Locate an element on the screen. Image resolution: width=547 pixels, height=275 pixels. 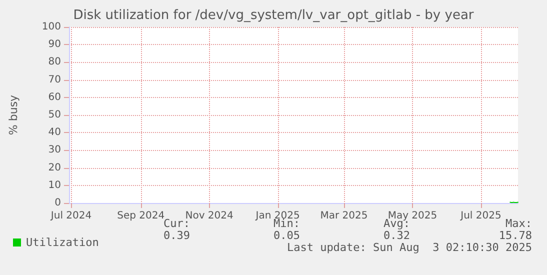
y-tick-label: 70 is located at coordinates (54, 80).